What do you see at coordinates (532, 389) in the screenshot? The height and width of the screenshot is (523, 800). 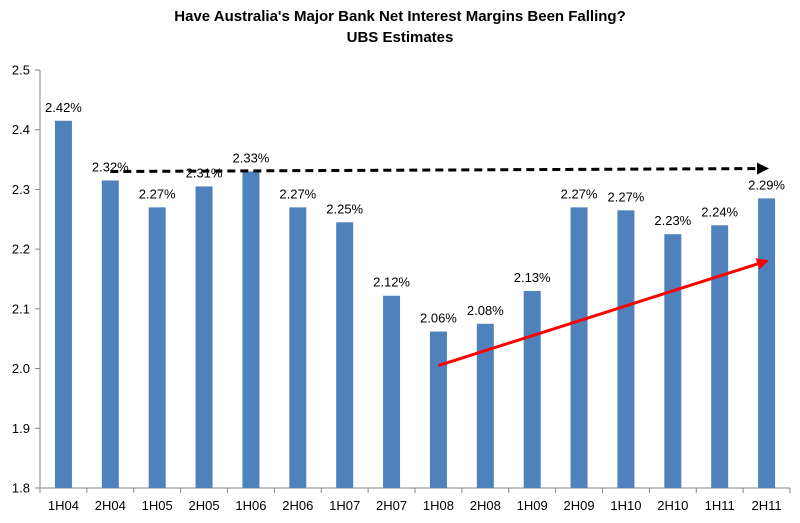 I see `bar-1h09` at bounding box center [532, 389].